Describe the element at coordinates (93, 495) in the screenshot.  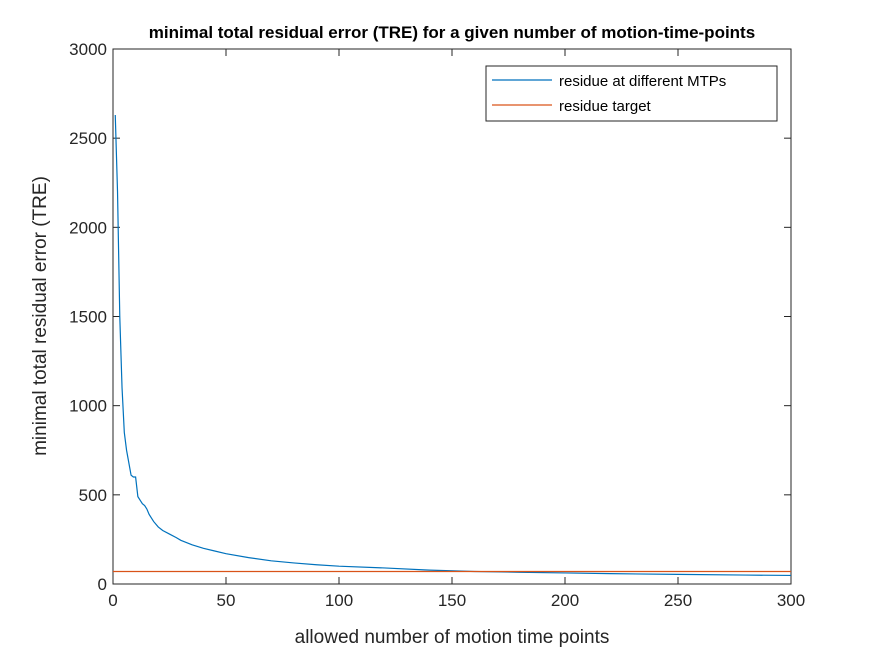
I see `y-tick-label: 500` at that location.